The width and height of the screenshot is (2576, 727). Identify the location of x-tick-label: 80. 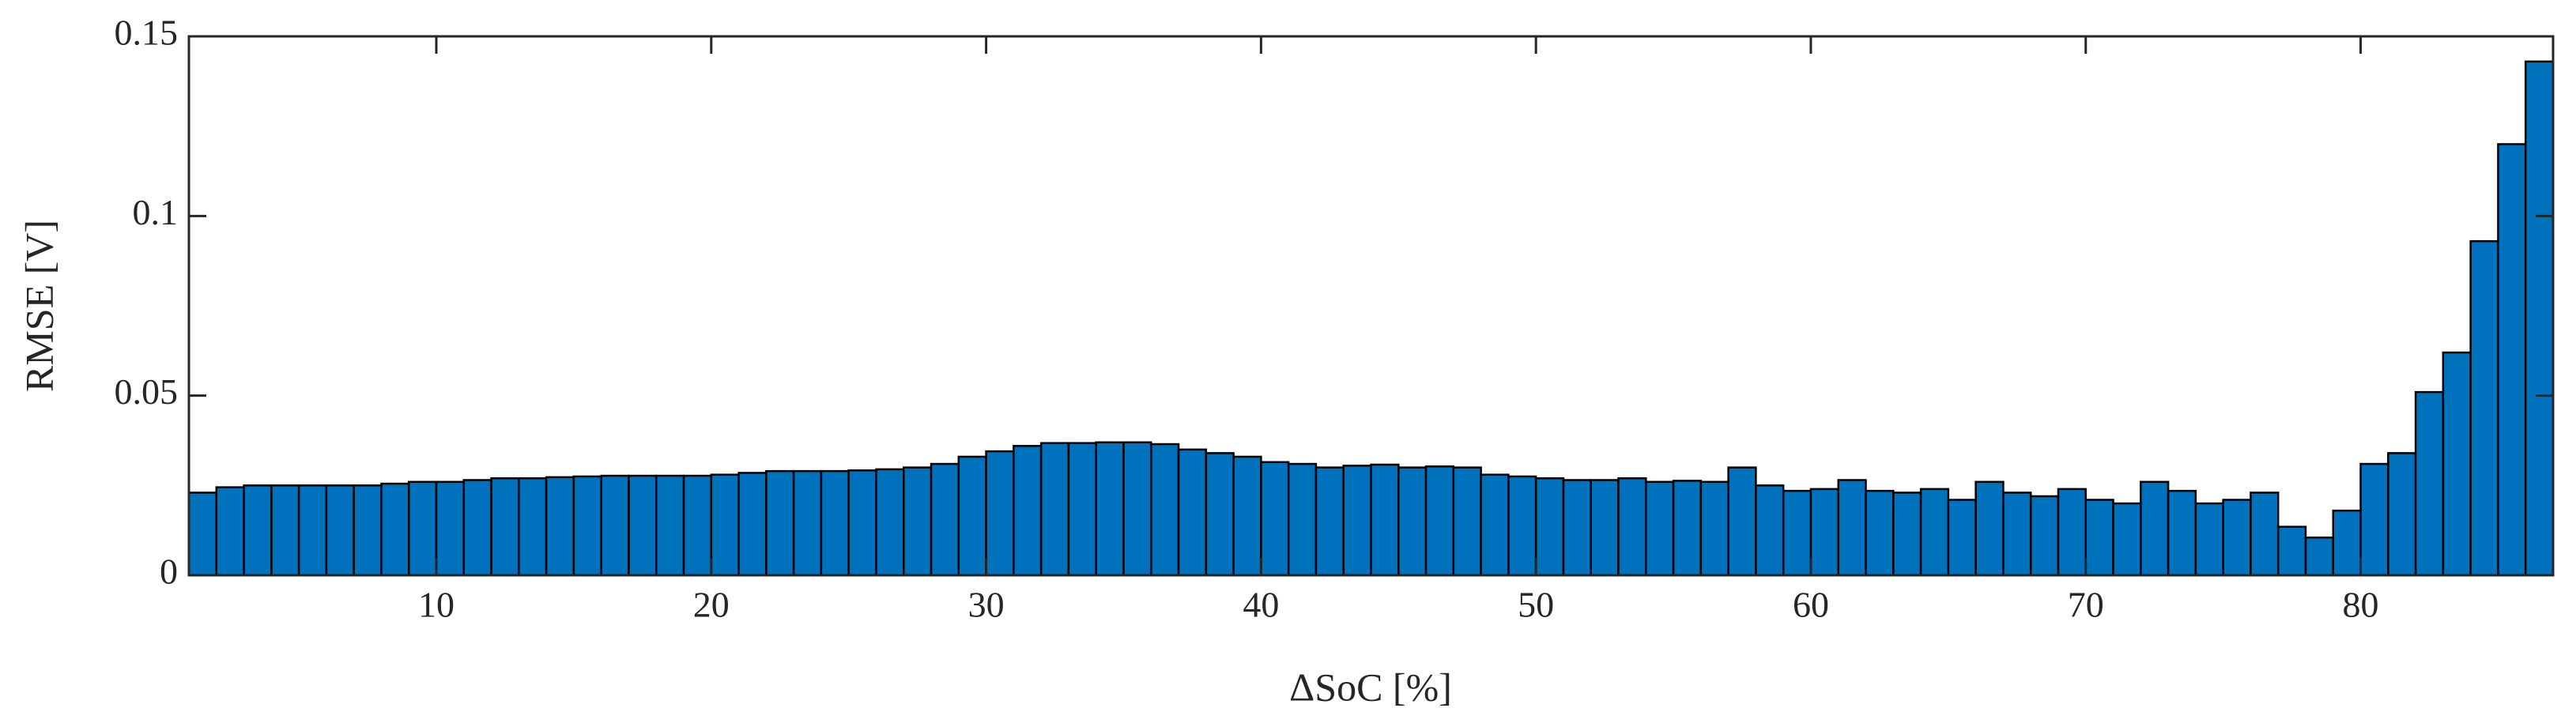
(2361, 605).